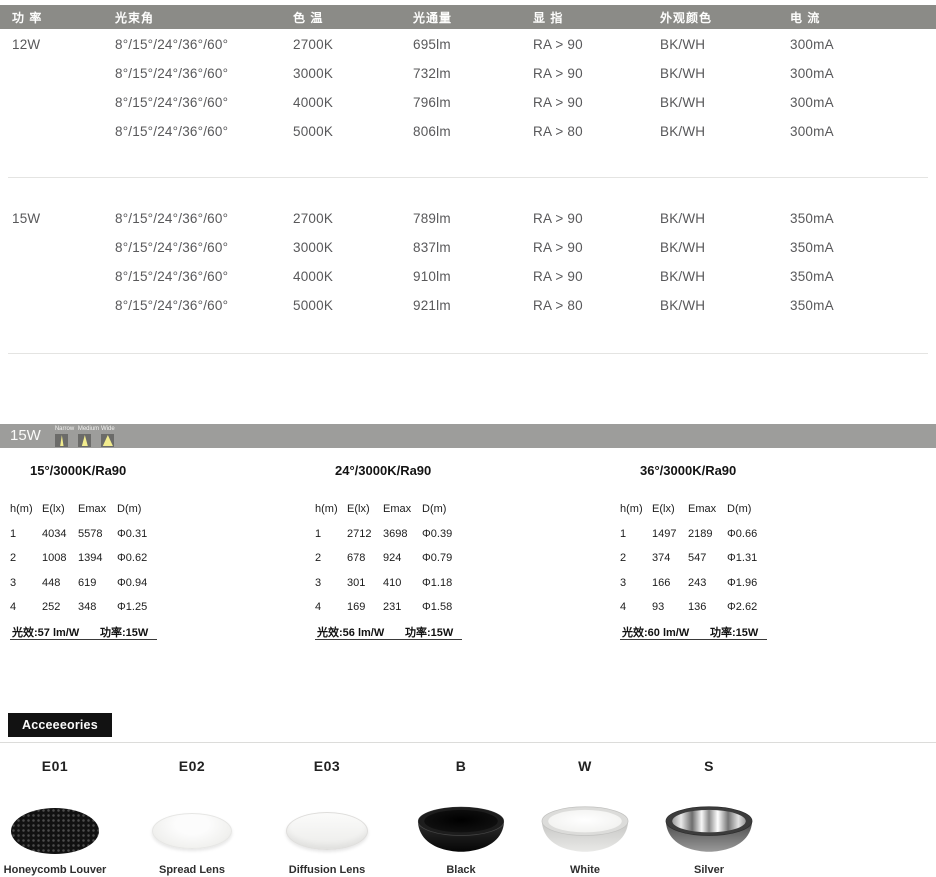  What do you see at coordinates (700, 533) in the screenshot?
I see `photometric-cell: 2189` at bounding box center [700, 533].